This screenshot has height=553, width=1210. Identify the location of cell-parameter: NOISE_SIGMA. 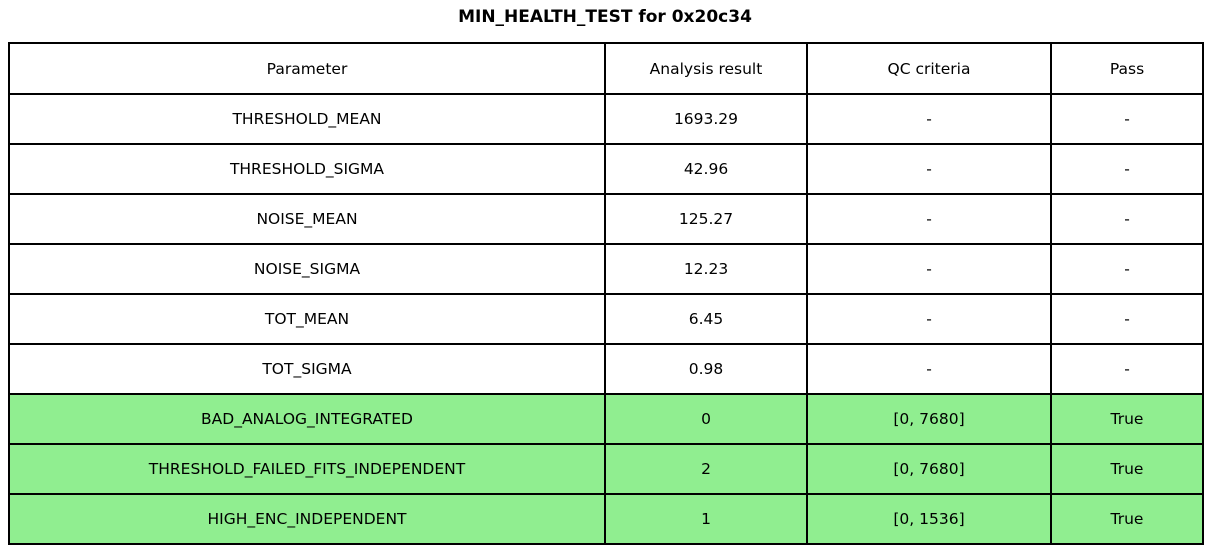
(307, 269).